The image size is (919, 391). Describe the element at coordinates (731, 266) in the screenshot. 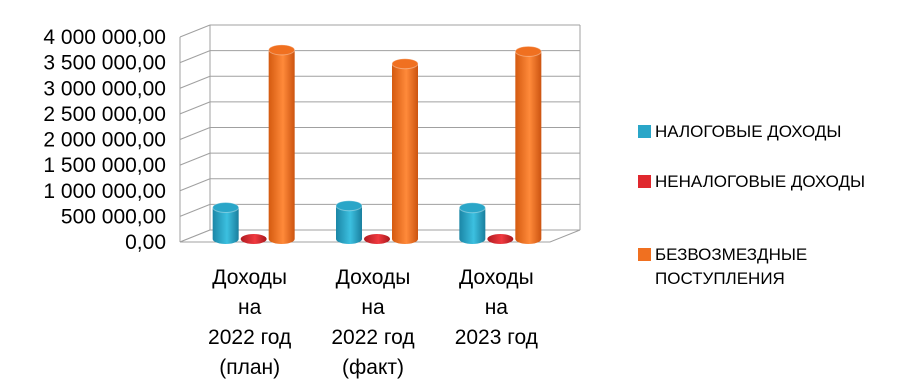

I see `legend-label: БЕЗВОЗМЕЗДНЫЕ ПОСТУПЛЕНИЯ` at that location.